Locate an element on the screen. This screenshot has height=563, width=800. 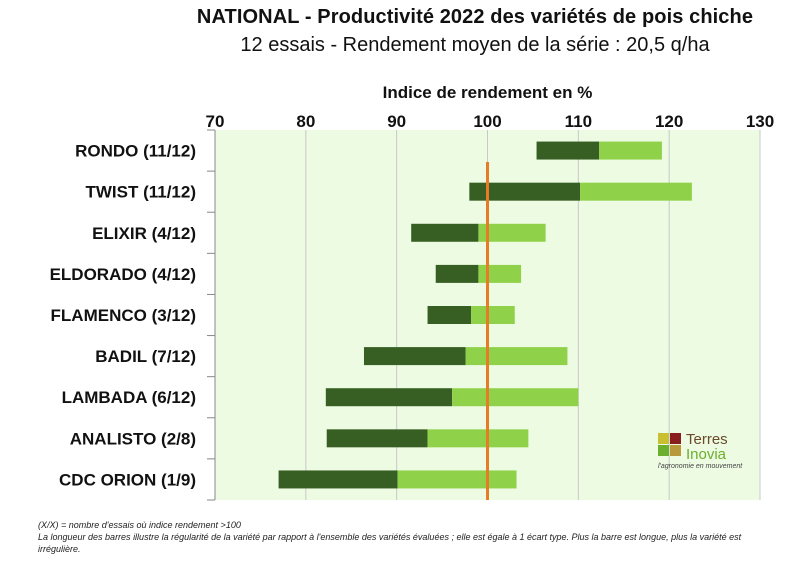
logo-tagline: l'agronomie en mouvement is located at coordinates (700, 466).